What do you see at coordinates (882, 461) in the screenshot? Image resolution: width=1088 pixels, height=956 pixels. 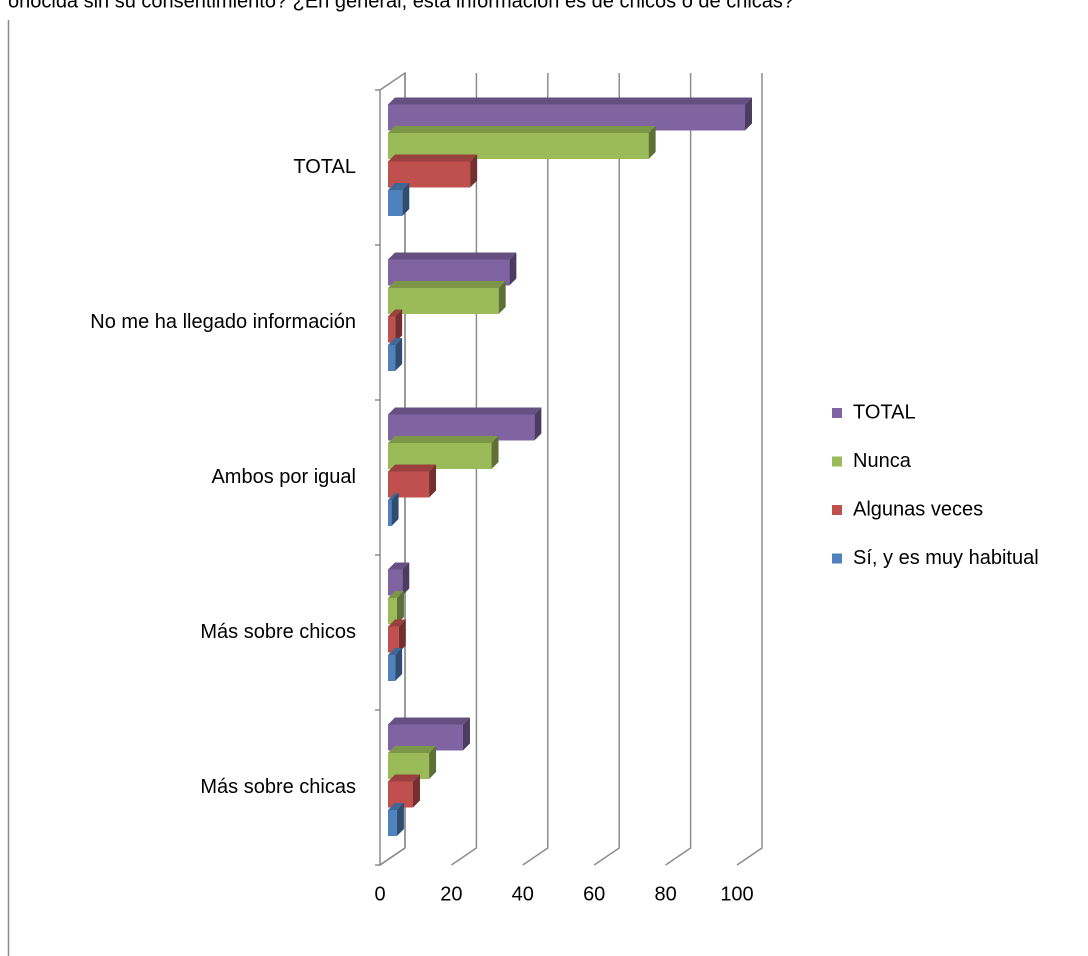 I see `legend-label: Nunca` at bounding box center [882, 461].